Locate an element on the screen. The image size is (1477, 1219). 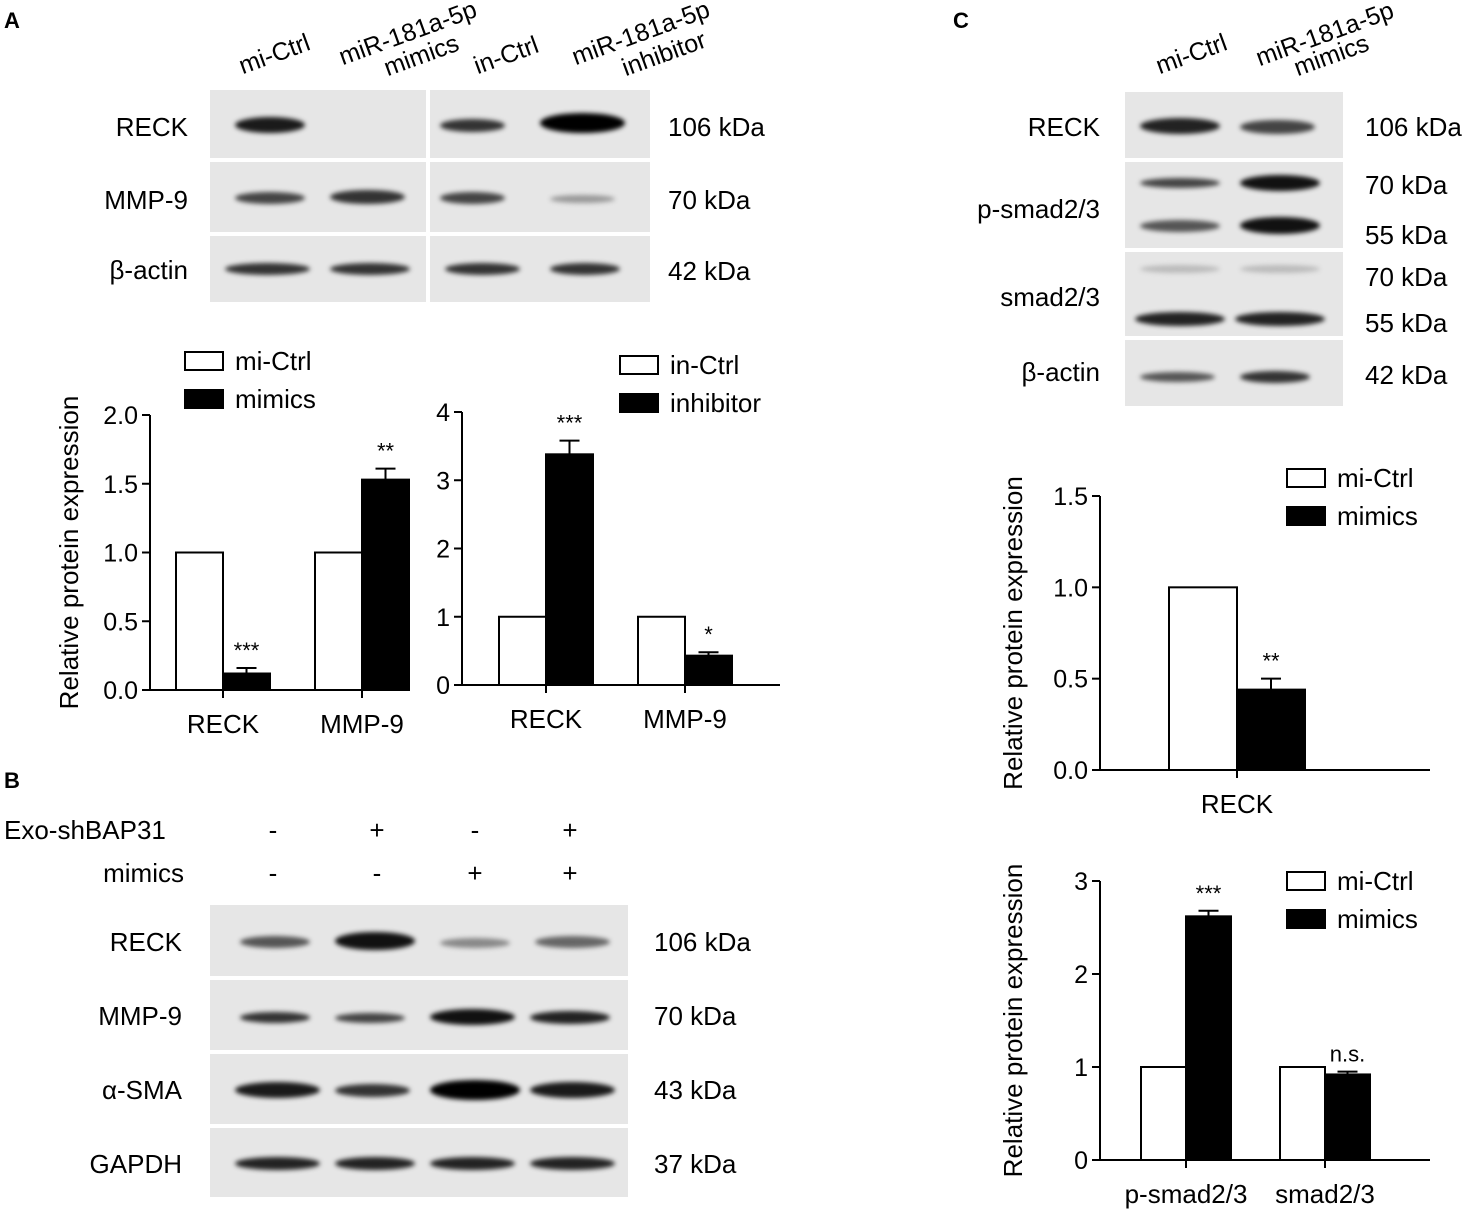
mw-label: 55 kDa is located at coordinates (1406, 323).